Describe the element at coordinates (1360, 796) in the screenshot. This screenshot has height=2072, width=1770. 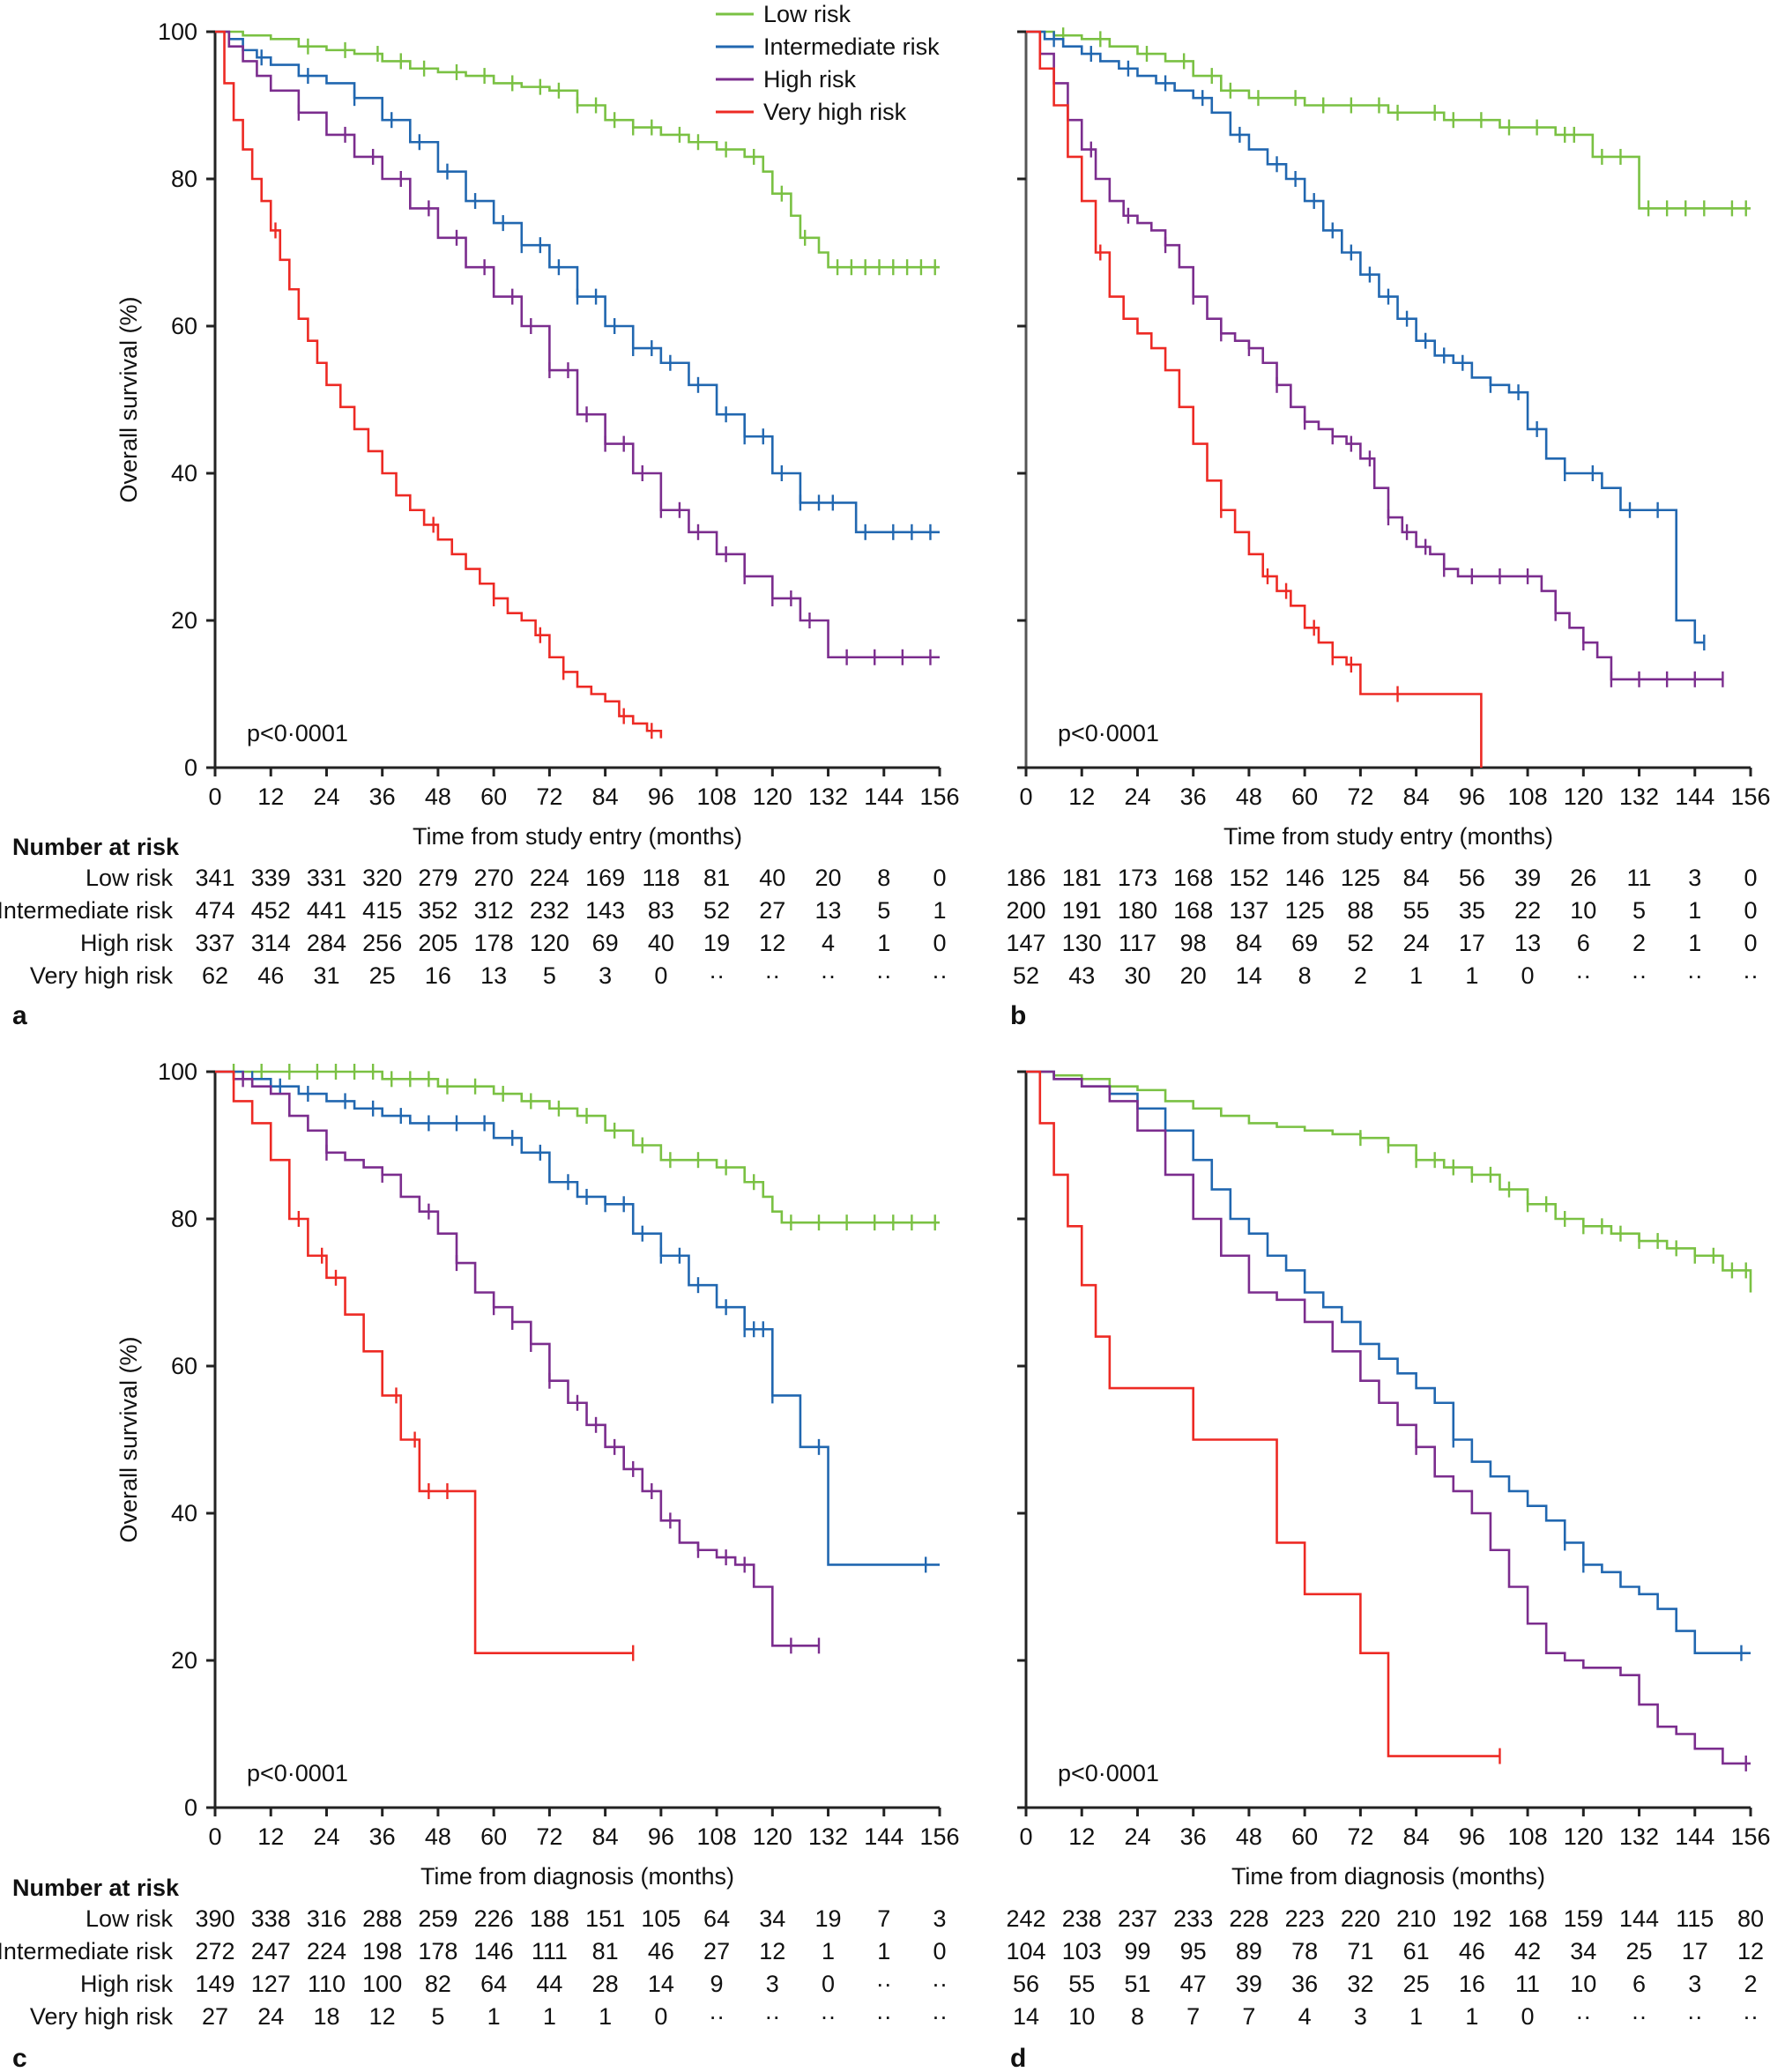
I see `x-tick-label: 72` at that location.